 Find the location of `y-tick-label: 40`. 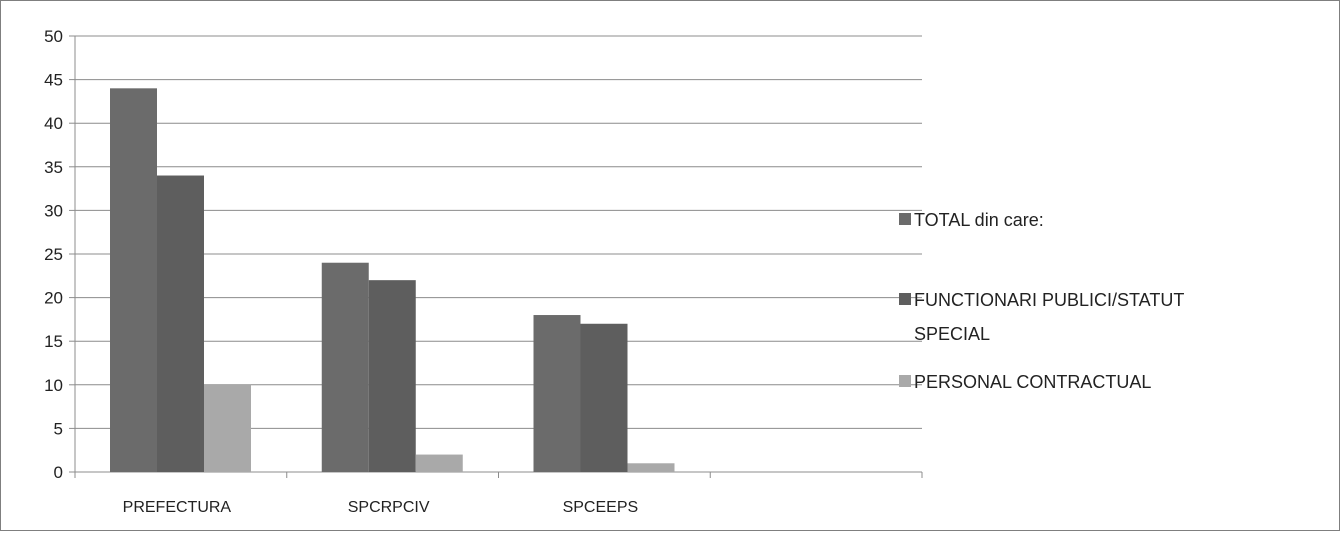

y-tick-label: 40 is located at coordinates (53, 123).